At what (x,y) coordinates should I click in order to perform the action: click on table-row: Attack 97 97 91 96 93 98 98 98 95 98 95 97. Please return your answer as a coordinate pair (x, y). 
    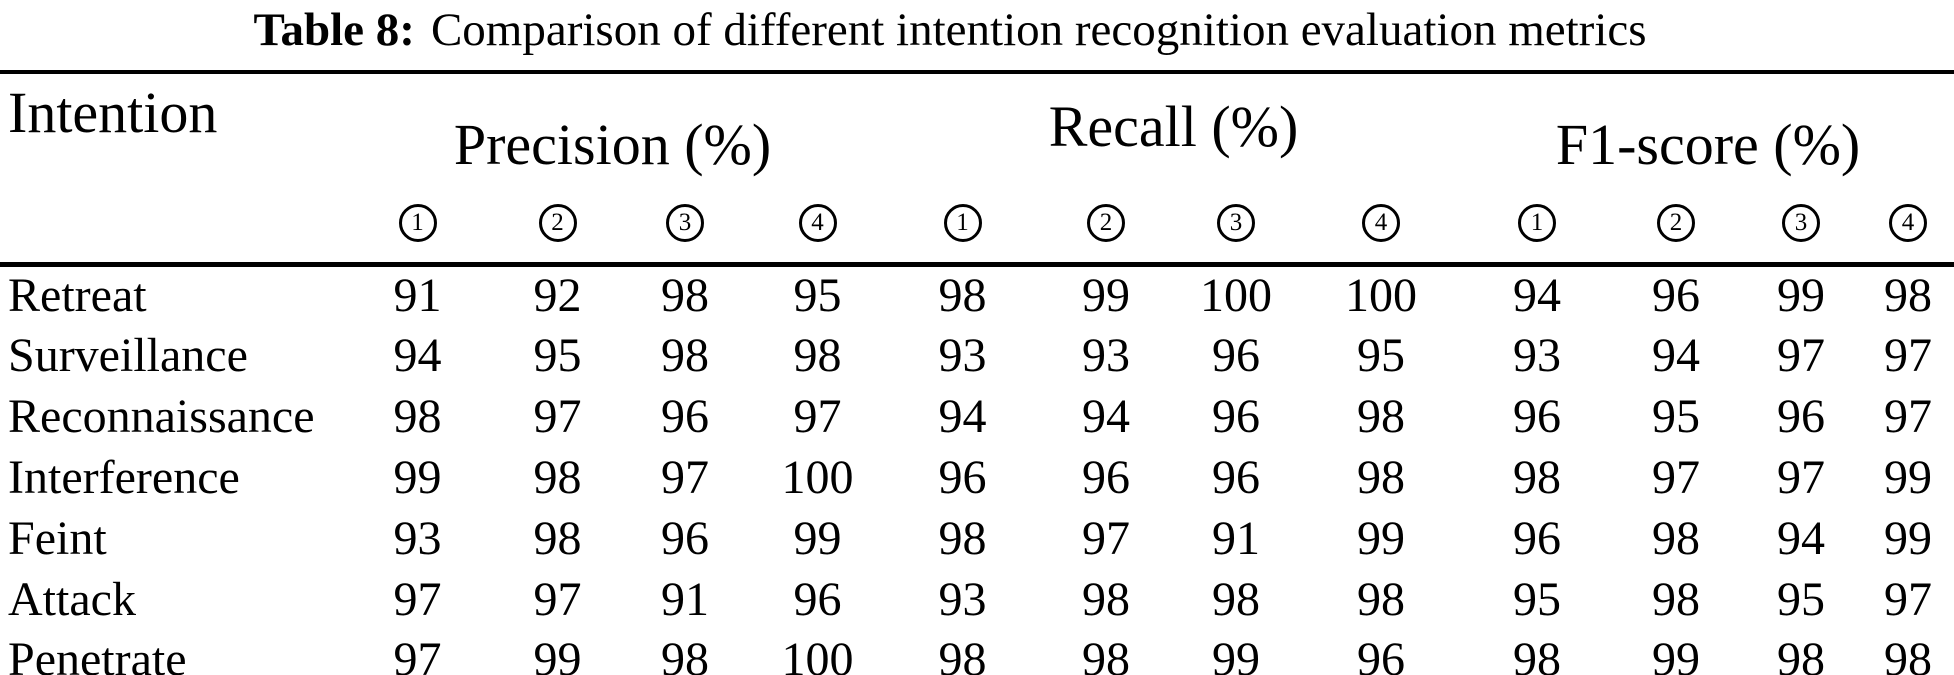
    Looking at the image, I should click on (977, 599).